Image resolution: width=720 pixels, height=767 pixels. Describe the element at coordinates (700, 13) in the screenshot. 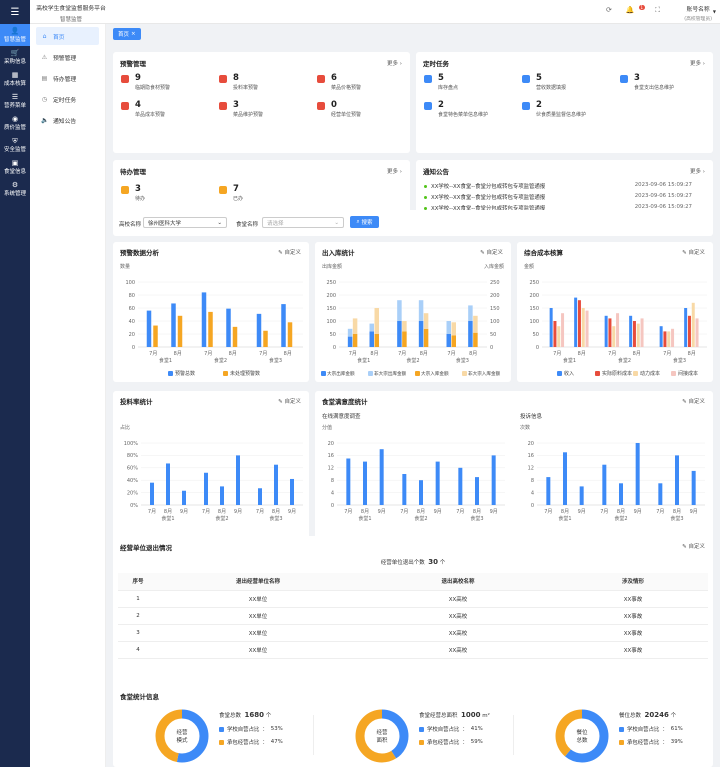

I see `user-menu: 账号名称 (高校管理员) ▼` at that location.